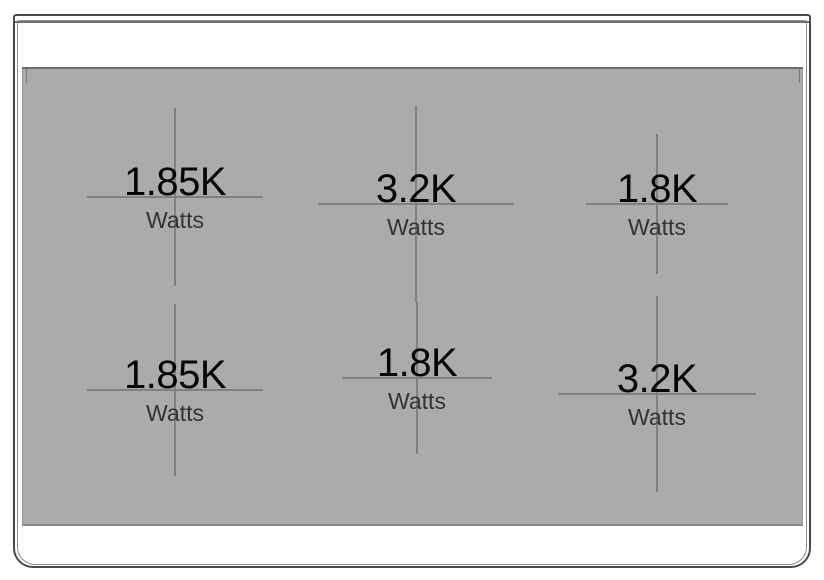 The height and width of the screenshot is (580, 824). What do you see at coordinates (412, 22) in the screenshot?
I see `top-edge-rule` at bounding box center [412, 22].